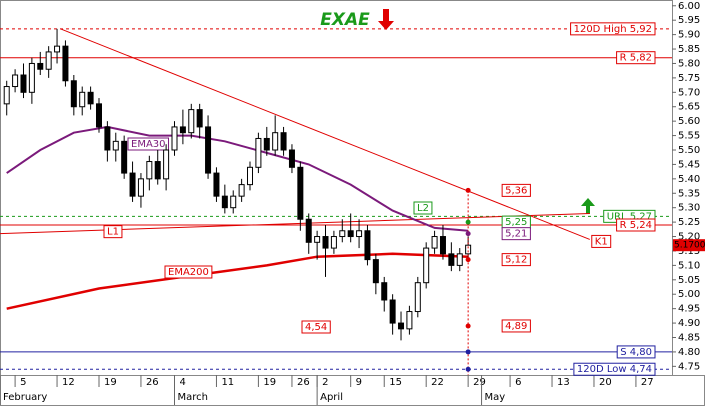 This screenshot has height=406, width=705. Describe the element at coordinates (689, 280) in the screenshot. I see `y-tick-label: 5.05` at that location.